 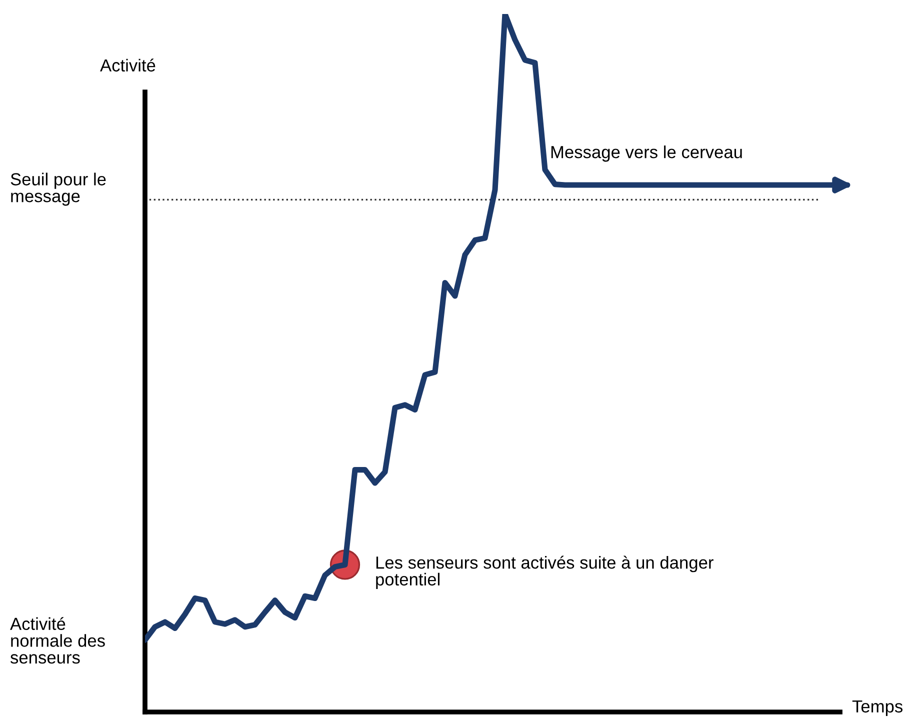 What do you see at coordinates (877, 708) in the screenshot?
I see `x-axis-title: Temps` at bounding box center [877, 708].